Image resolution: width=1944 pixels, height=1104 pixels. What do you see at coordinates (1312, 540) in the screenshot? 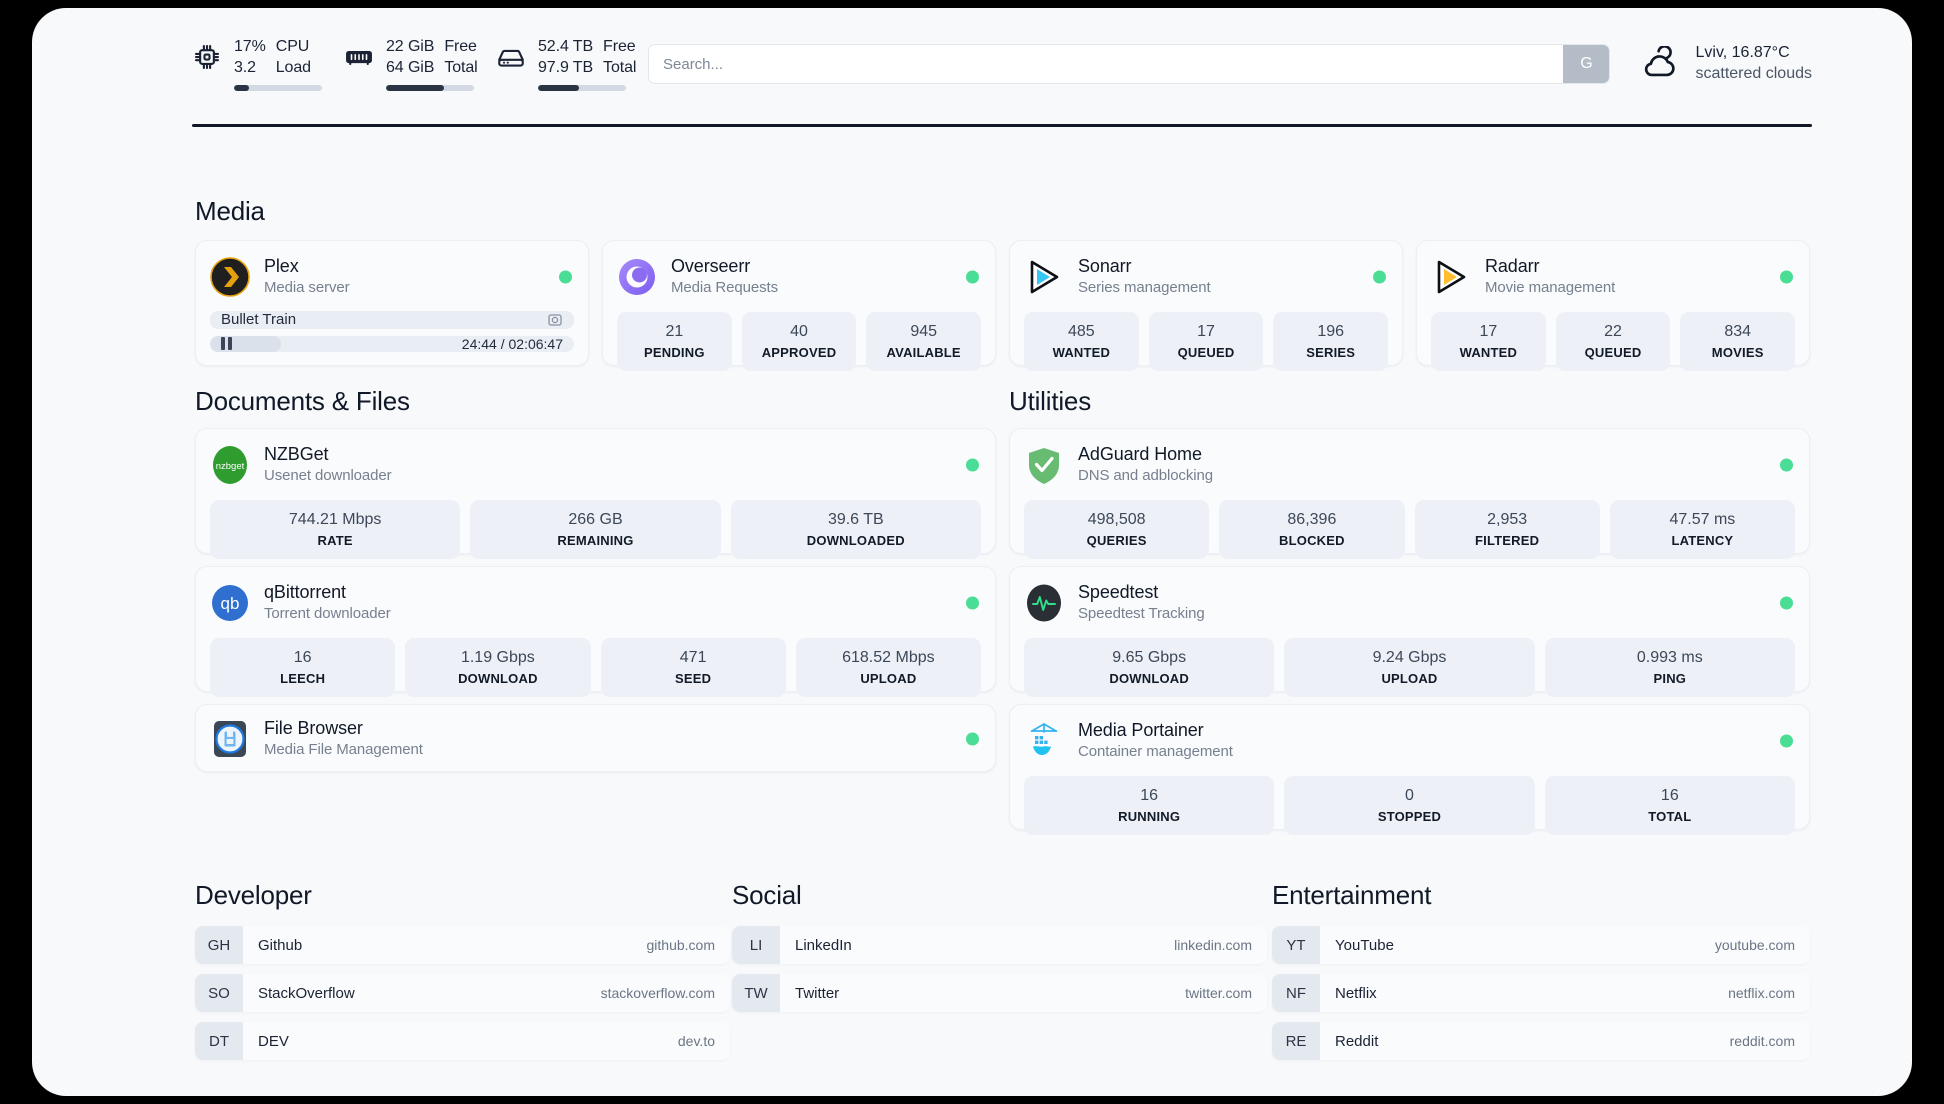
I see `stat-label: BLOCKED` at bounding box center [1312, 540].